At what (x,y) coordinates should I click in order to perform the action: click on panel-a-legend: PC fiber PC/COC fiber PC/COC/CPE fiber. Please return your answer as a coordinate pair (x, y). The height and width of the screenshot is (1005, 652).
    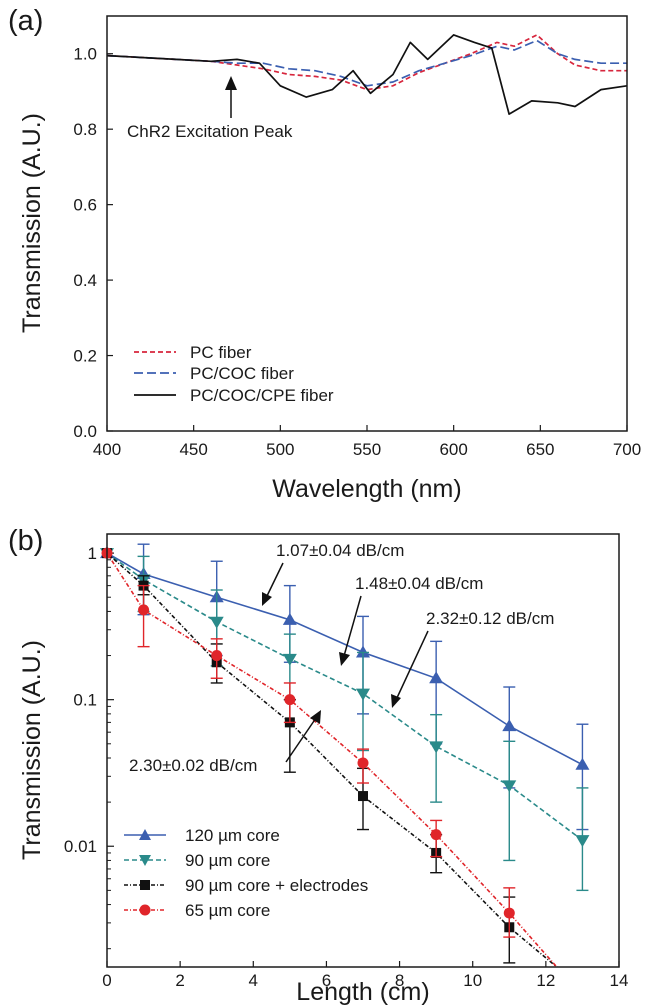
    Looking at the image, I should click on (234, 374).